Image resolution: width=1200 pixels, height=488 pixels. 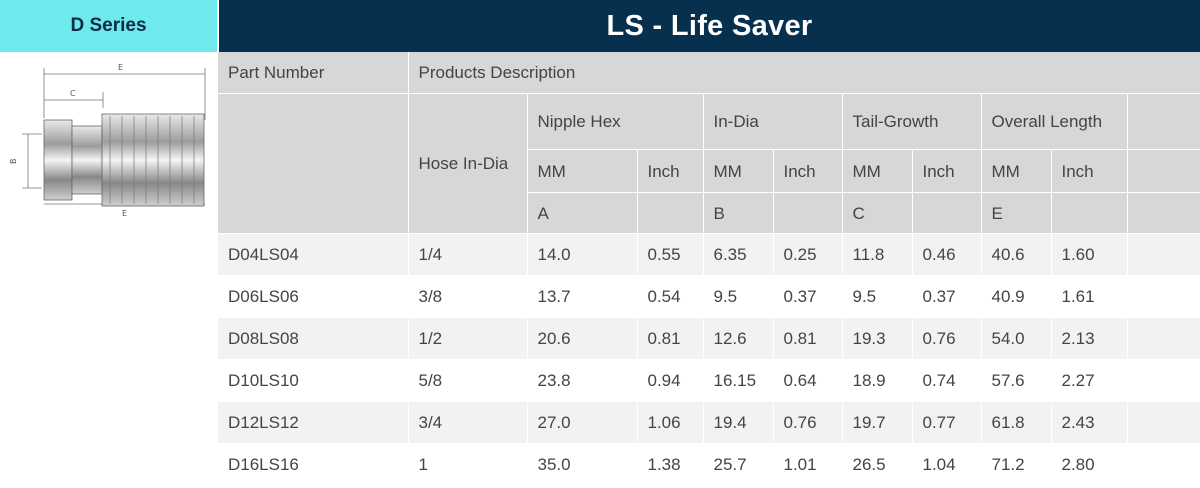 I want to click on table-cell: 18.9, so click(x=877, y=380).